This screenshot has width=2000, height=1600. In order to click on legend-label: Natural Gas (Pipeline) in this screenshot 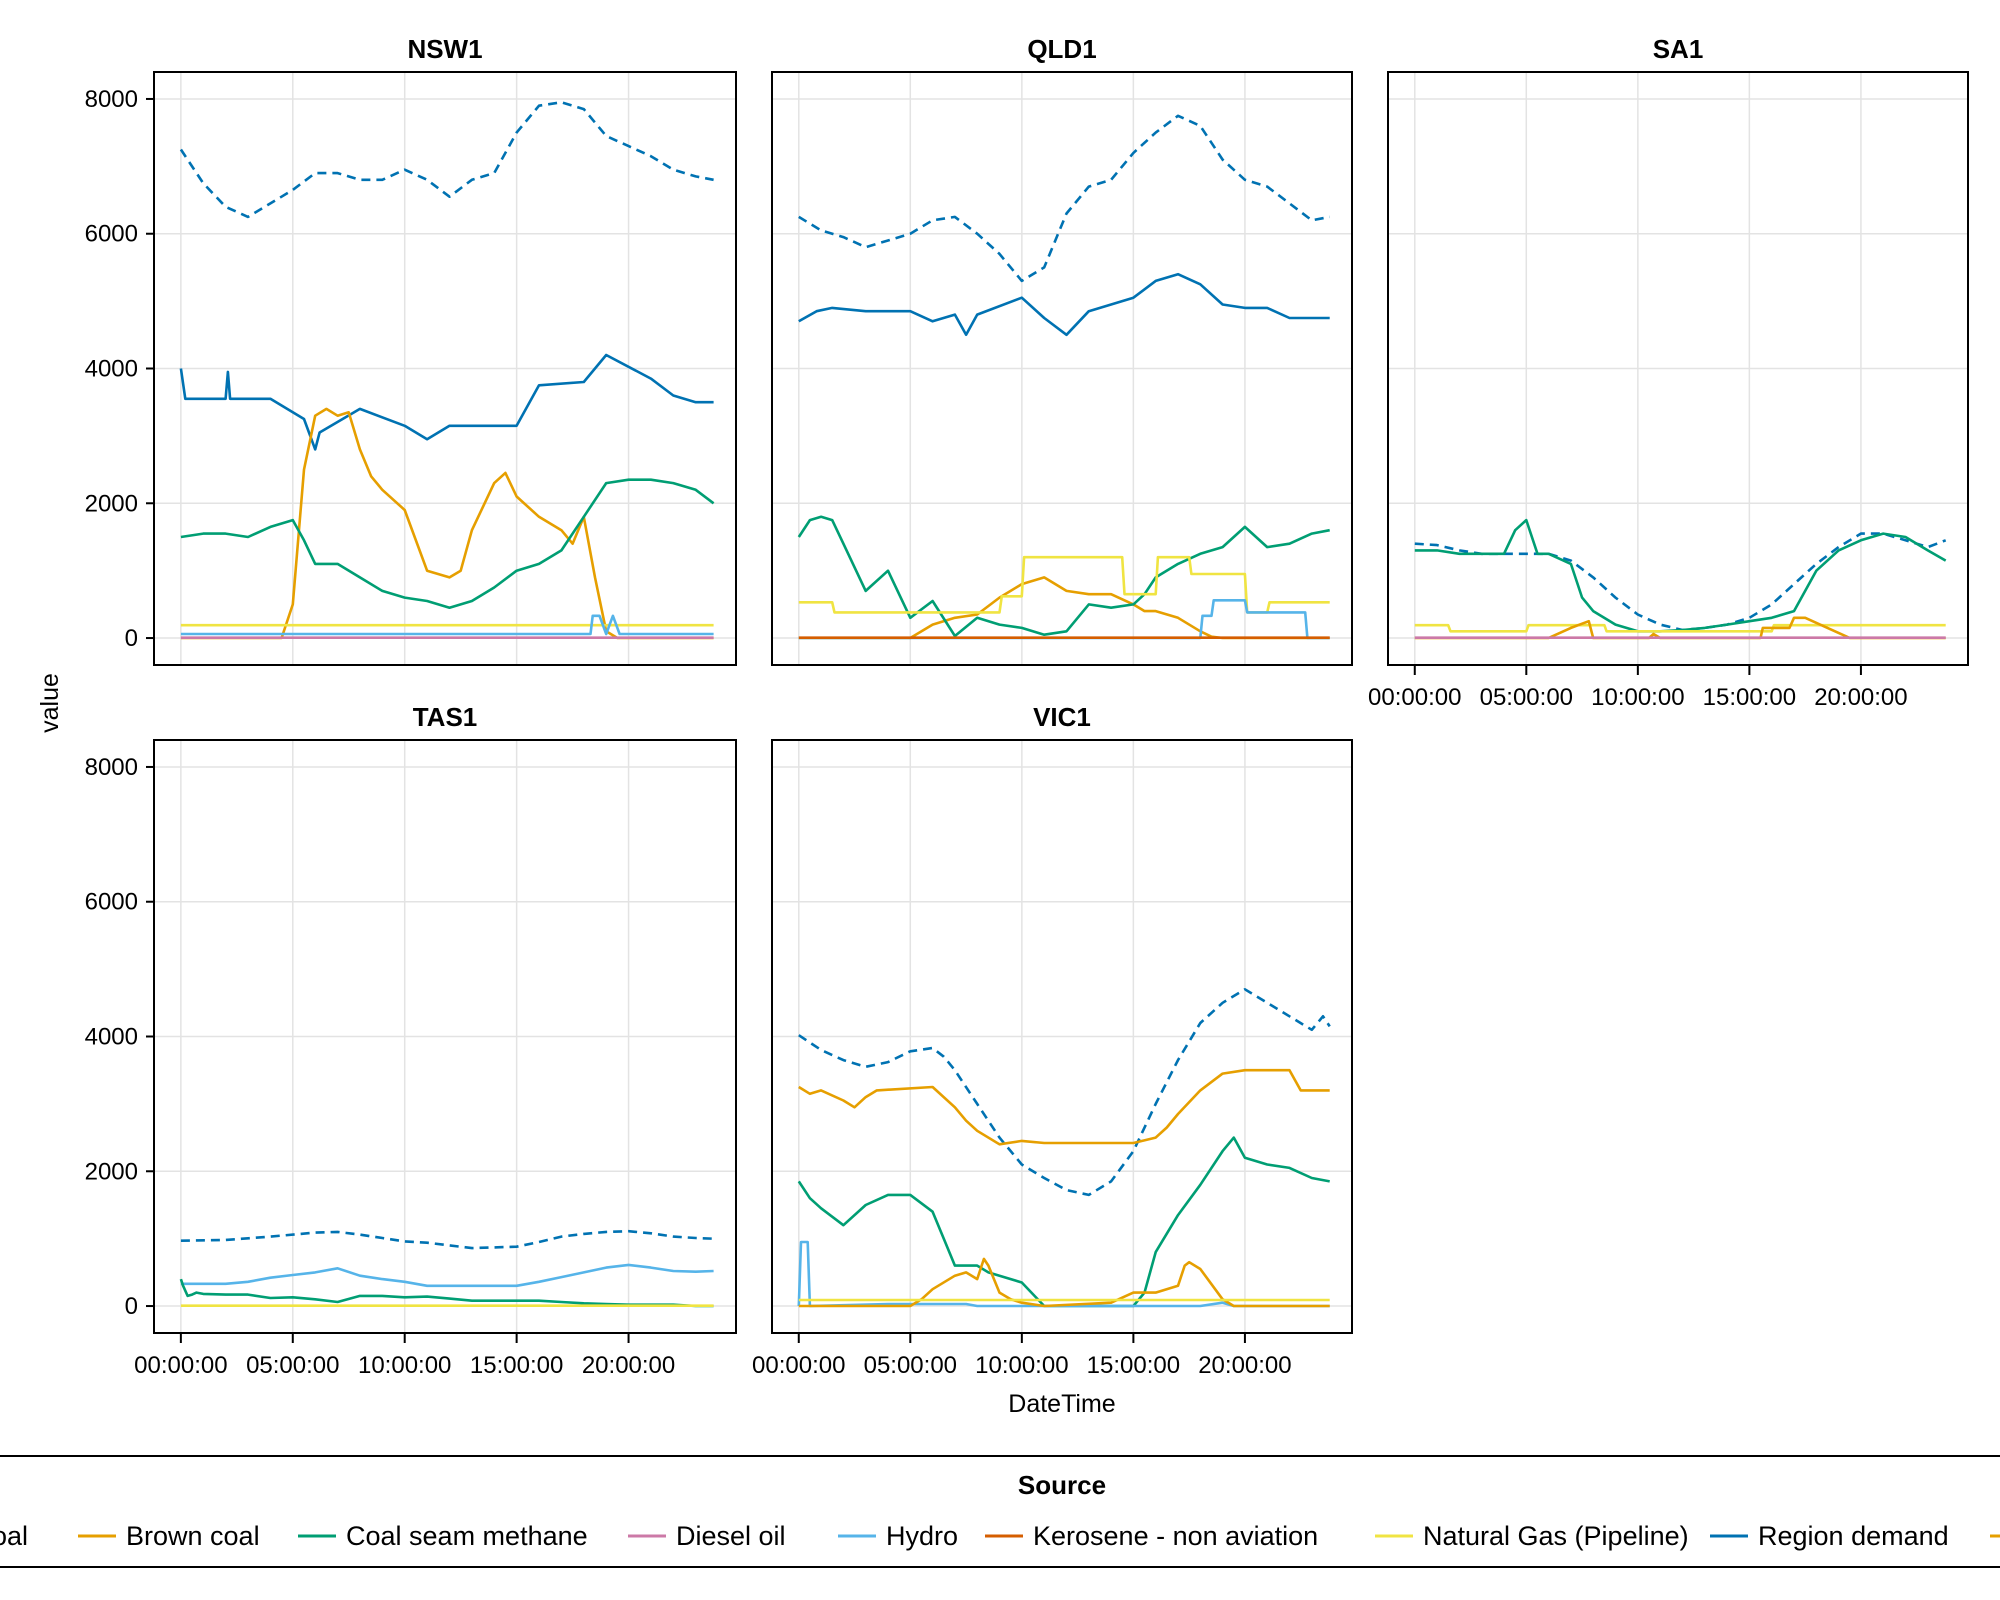, I will do `click(1556, 1536)`.